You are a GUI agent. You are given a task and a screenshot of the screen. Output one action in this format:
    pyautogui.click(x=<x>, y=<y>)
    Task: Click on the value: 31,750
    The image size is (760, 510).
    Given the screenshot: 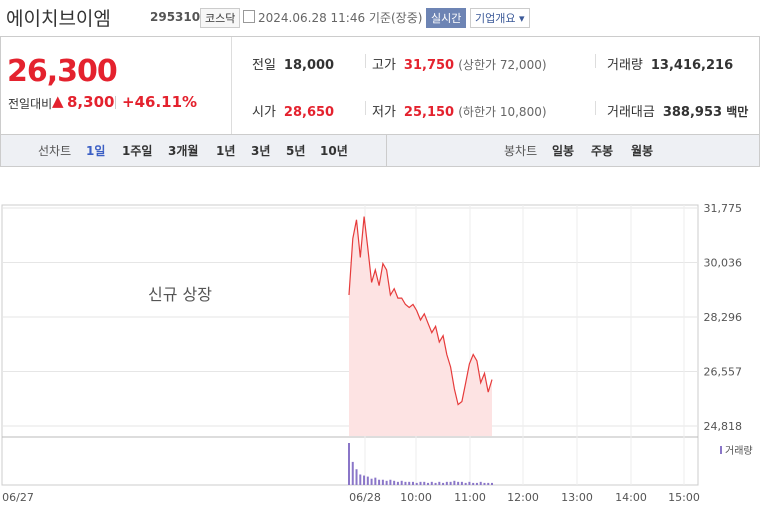 What is the action you would take?
    pyautogui.click(x=429, y=65)
    